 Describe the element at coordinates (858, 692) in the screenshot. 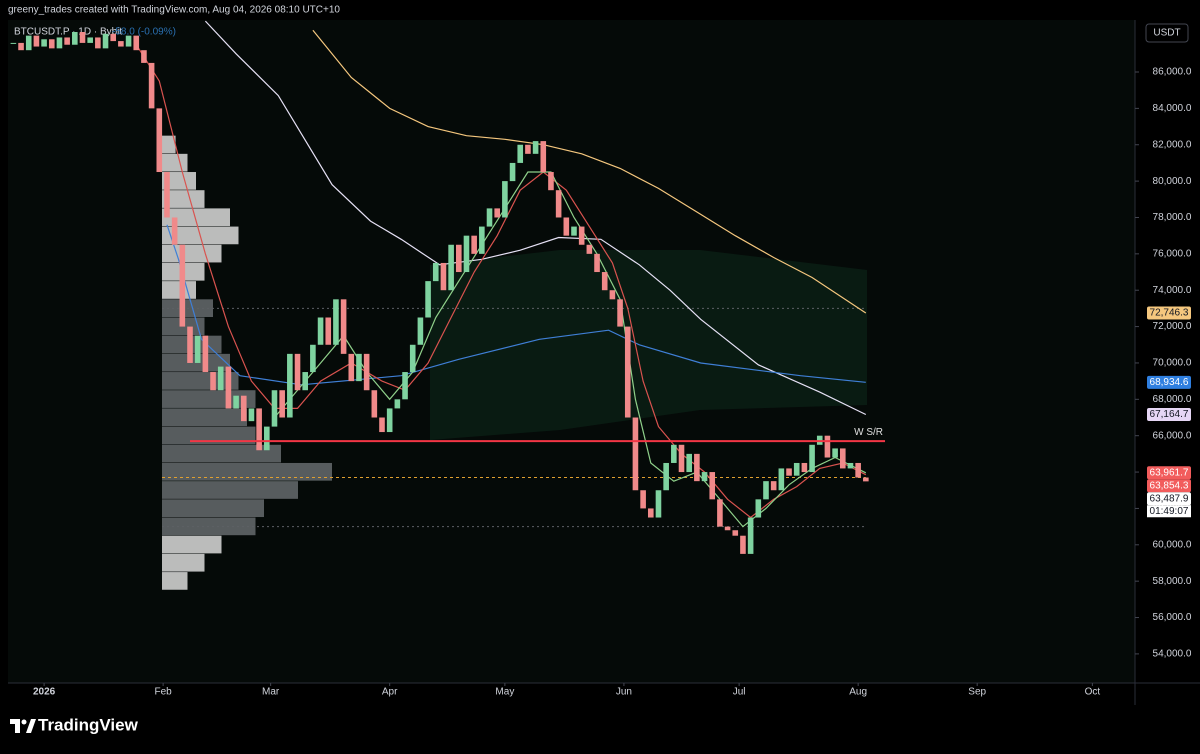

I see `x-tick-label: Aug` at that location.